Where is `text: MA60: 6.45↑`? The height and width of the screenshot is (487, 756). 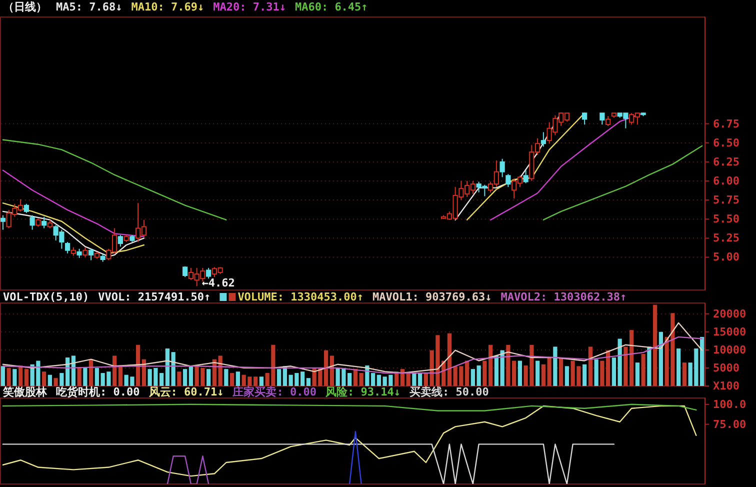
text: MA60: 6.45↑ is located at coordinates (331, 7).